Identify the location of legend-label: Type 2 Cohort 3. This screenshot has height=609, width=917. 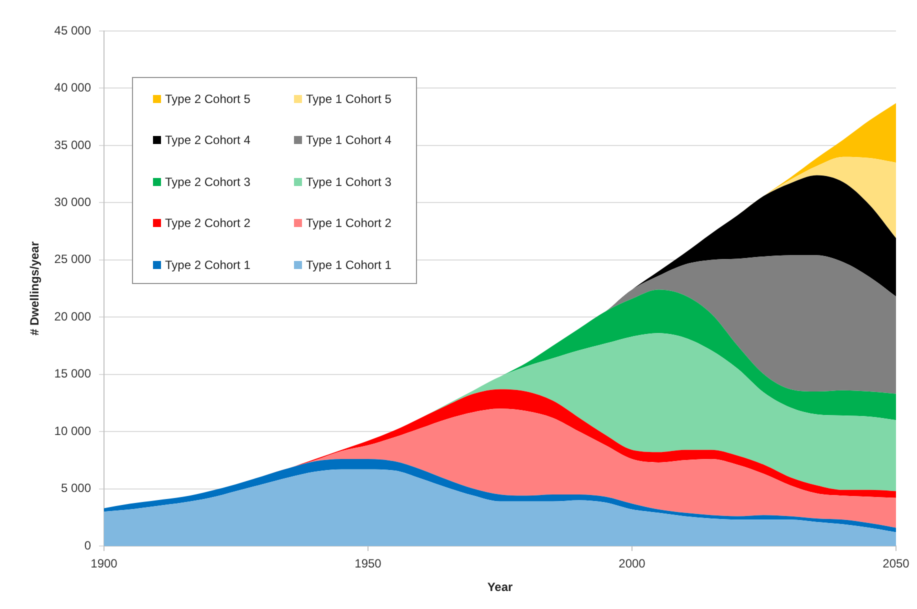
(207, 181).